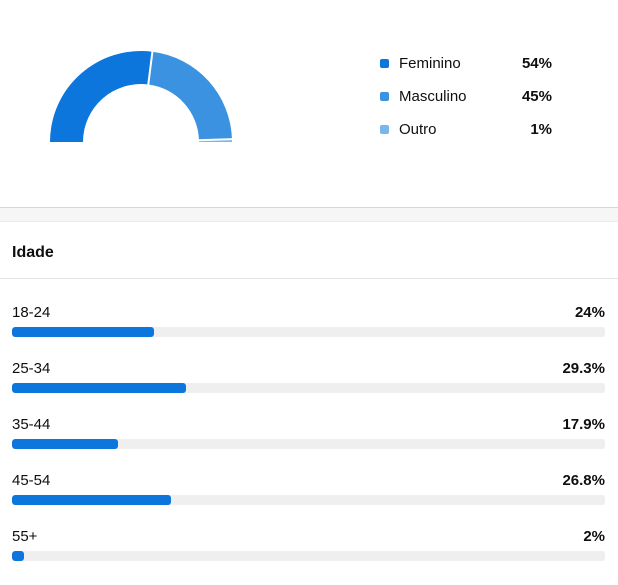 The image size is (618, 585). What do you see at coordinates (583, 480) in the screenshot?
I see `age-percentage-value: 26.8%` at bounding box center [583, 480].